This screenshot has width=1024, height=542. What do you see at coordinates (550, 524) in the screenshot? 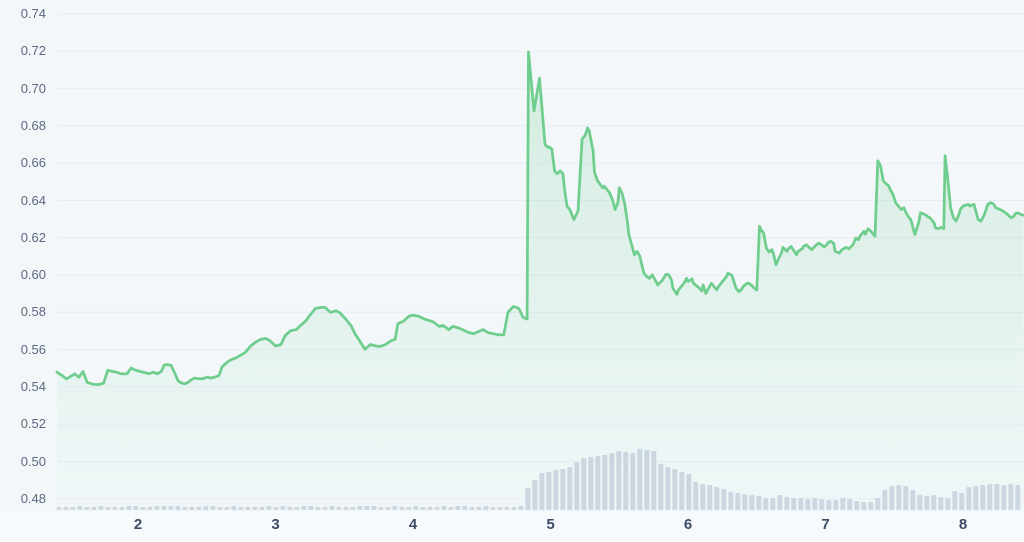
I see `x-axis-label: 5` at bounding box center [550, 524].